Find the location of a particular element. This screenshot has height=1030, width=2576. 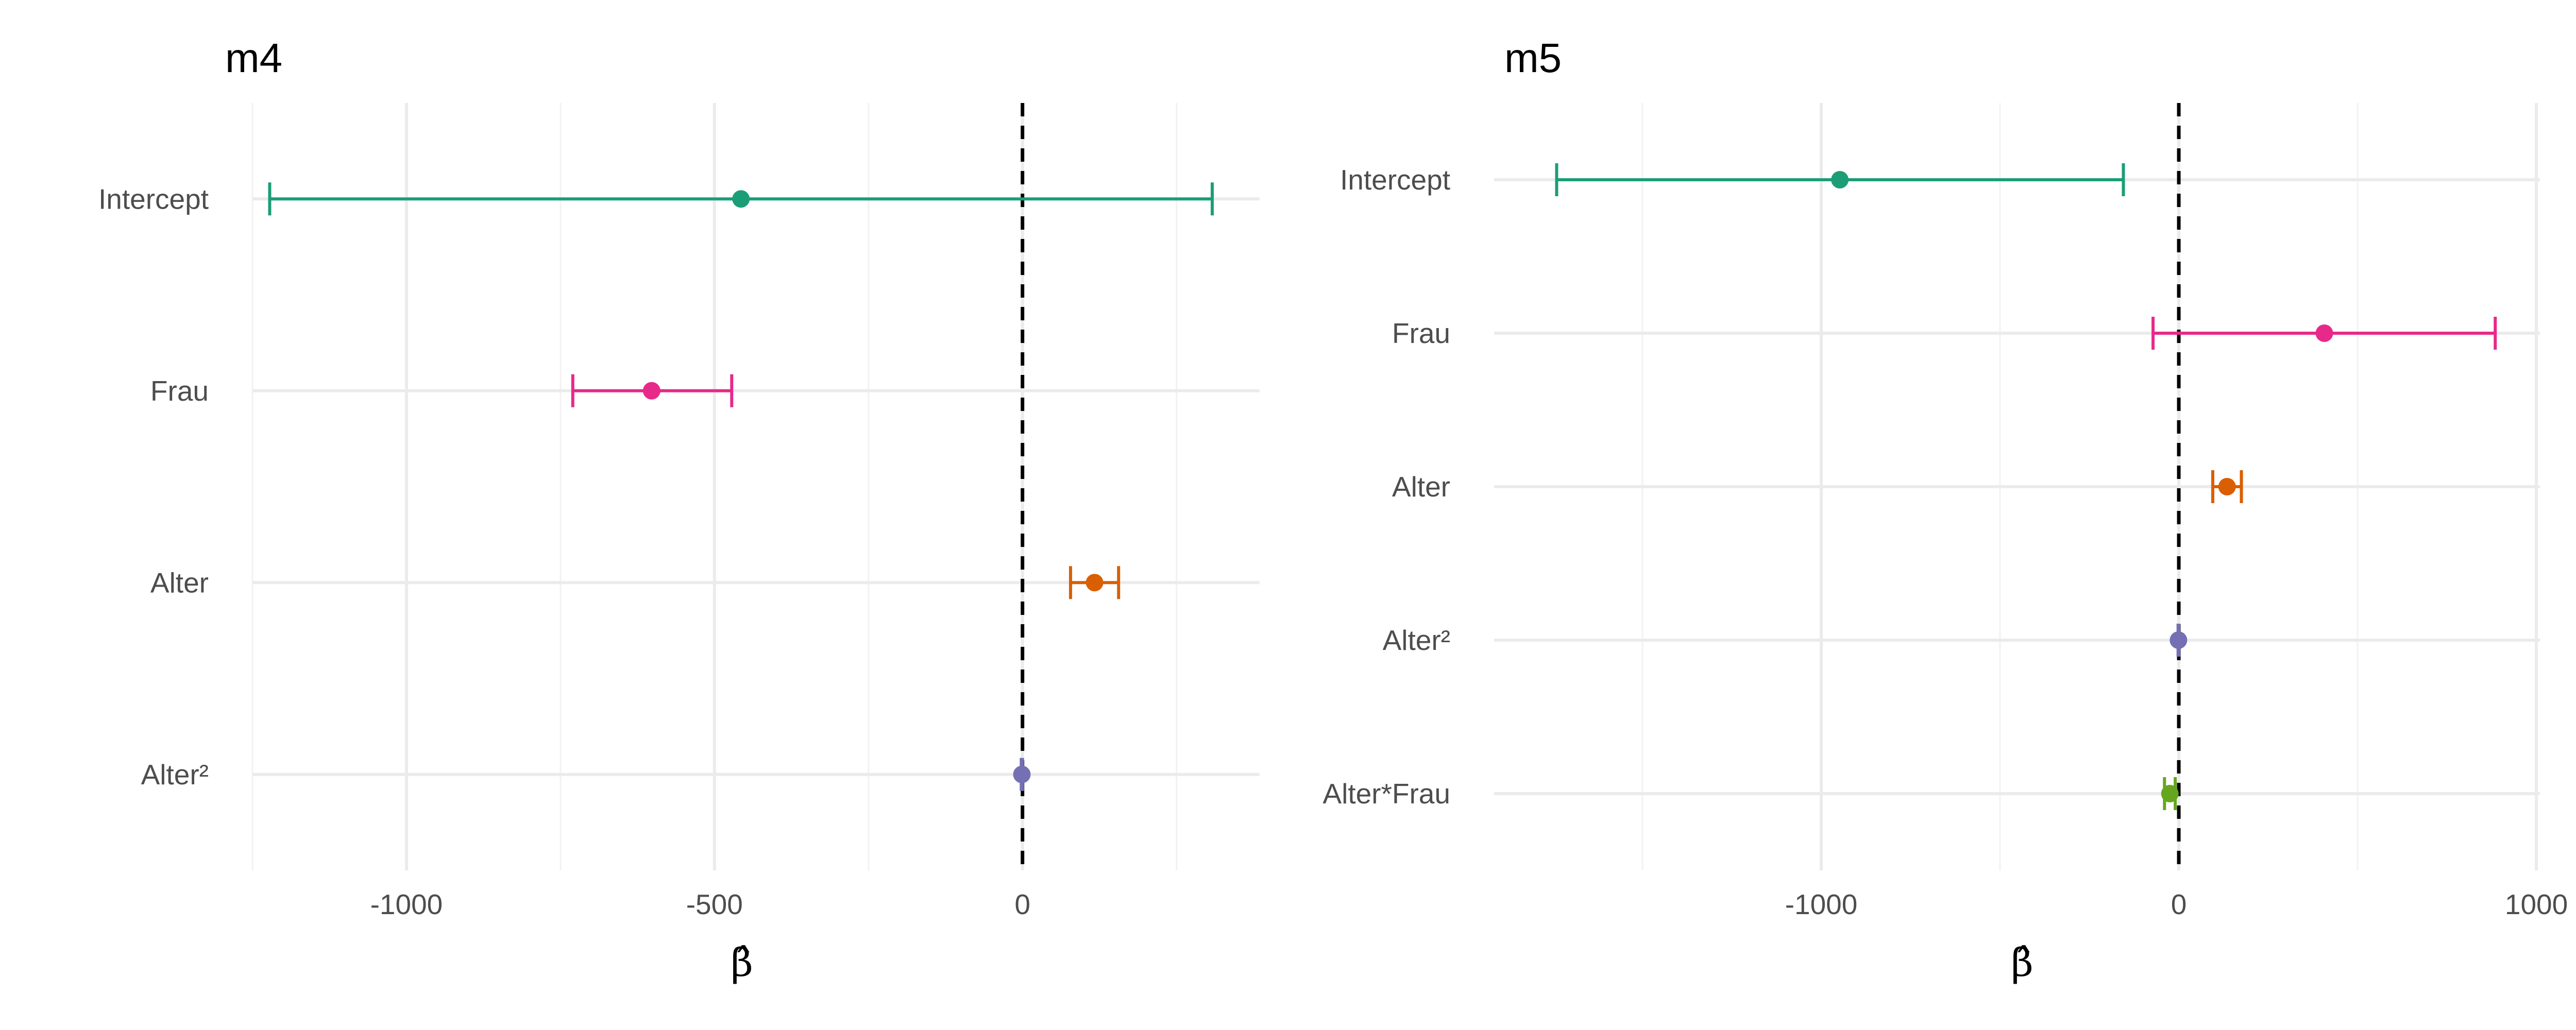

y-tick-label: Alter*Frau is located at coordinates (1386, 794).